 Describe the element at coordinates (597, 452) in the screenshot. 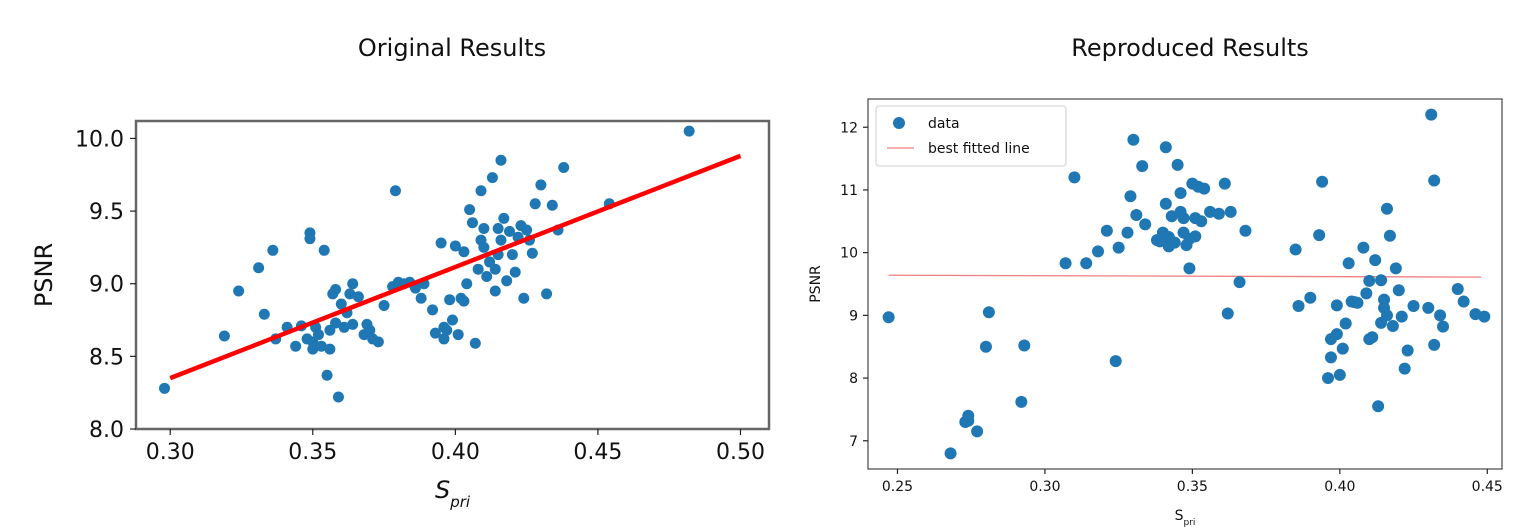

I see `left-x-tick-label: 0.45` at that location.